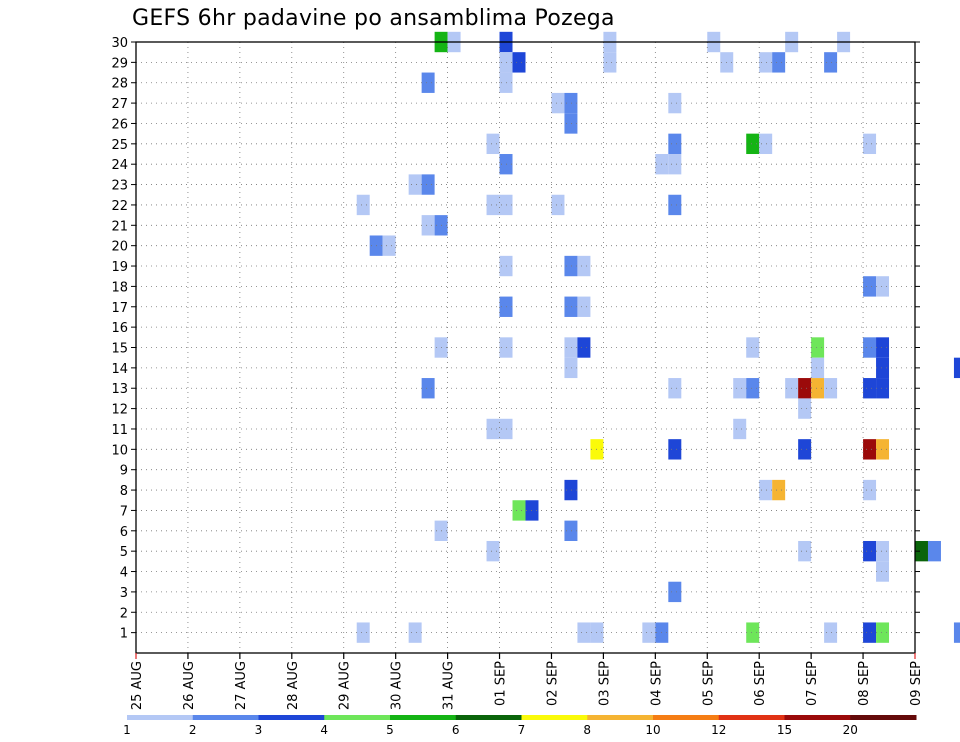  I want to click on colorbar-label: 8, so click(587, 730).